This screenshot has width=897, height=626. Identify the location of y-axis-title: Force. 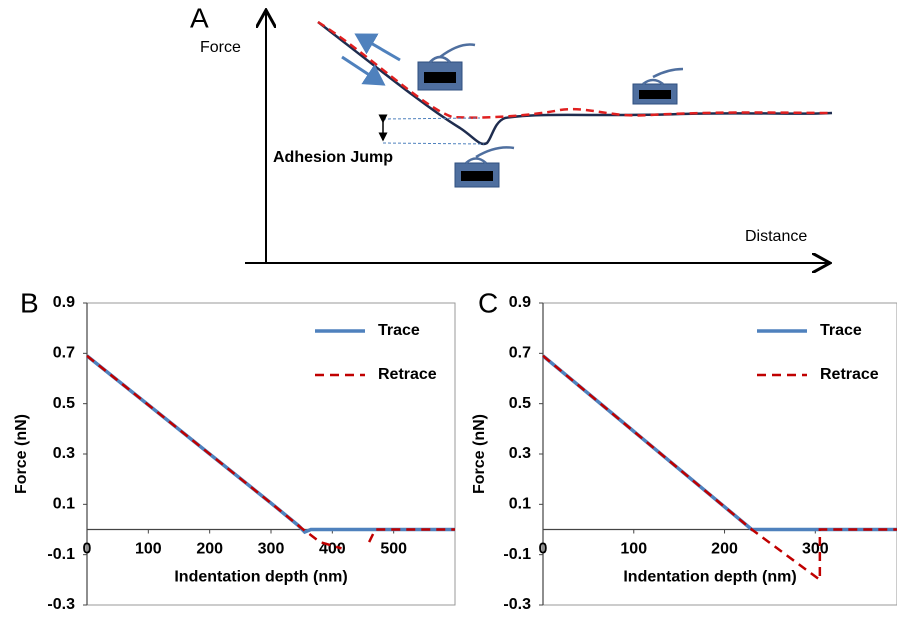
(220, 47).